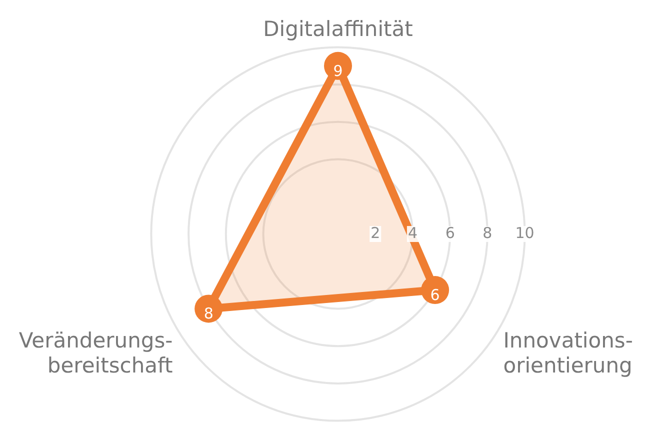 Image resolution: width=653 pixels, height=436 pixels. What do you see at coordinates (524, 233) in the screenshot?
I see `y-tick-label: 10` at bounding box center [524, 233].